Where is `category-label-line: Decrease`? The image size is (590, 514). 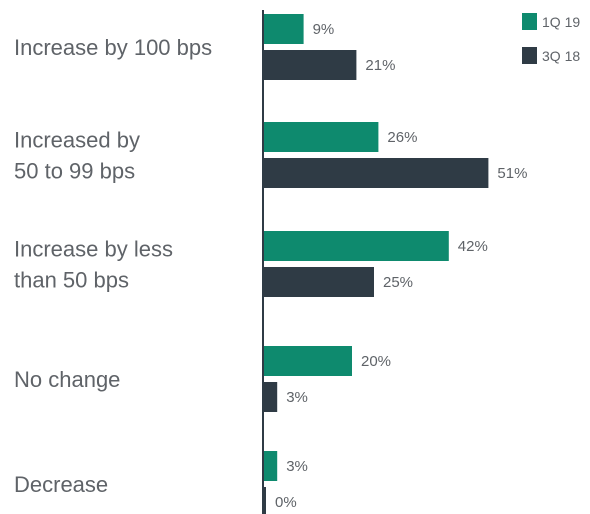 category-label-line: Decrease is located at coordinates (61, 484).